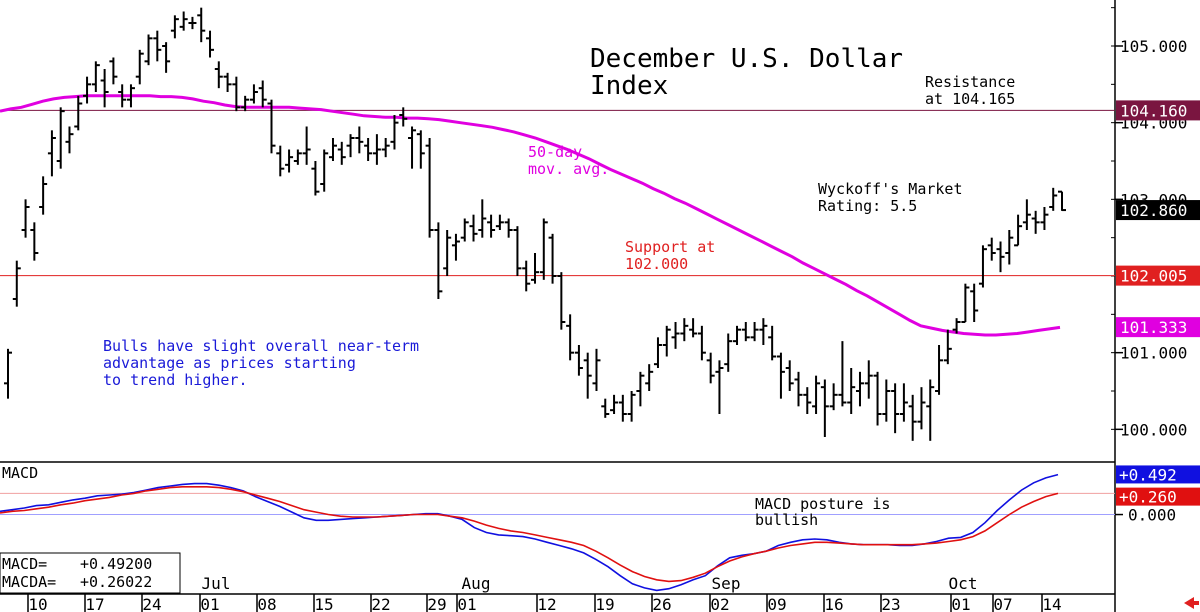 This screenshot has height=612, width=1200. Describe the element at coordinates (1158, 496) in the screenshot. I see `macda-value-tag-bg` at that location.